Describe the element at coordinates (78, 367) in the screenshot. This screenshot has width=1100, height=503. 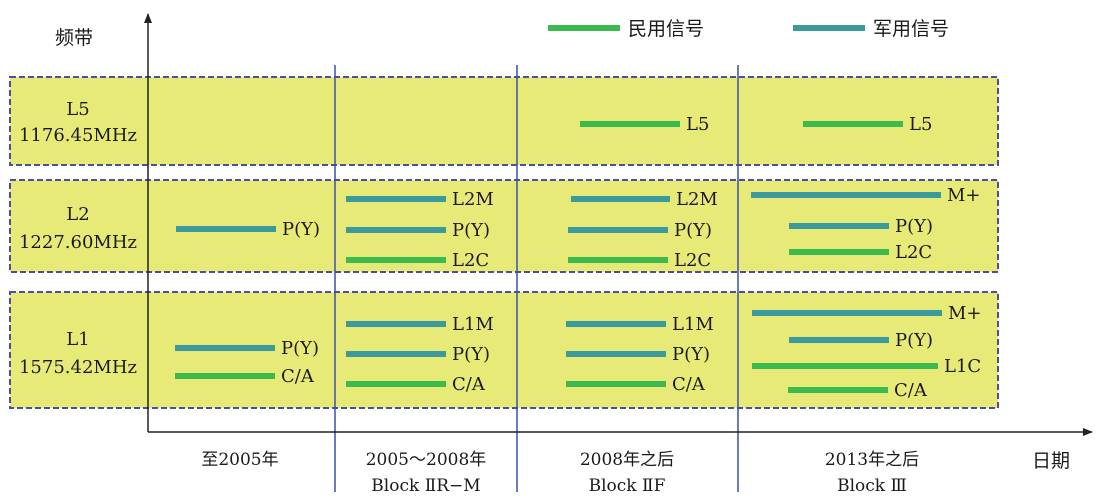
I see `band-label-freq-l1: 1575.42MHz` at that location.